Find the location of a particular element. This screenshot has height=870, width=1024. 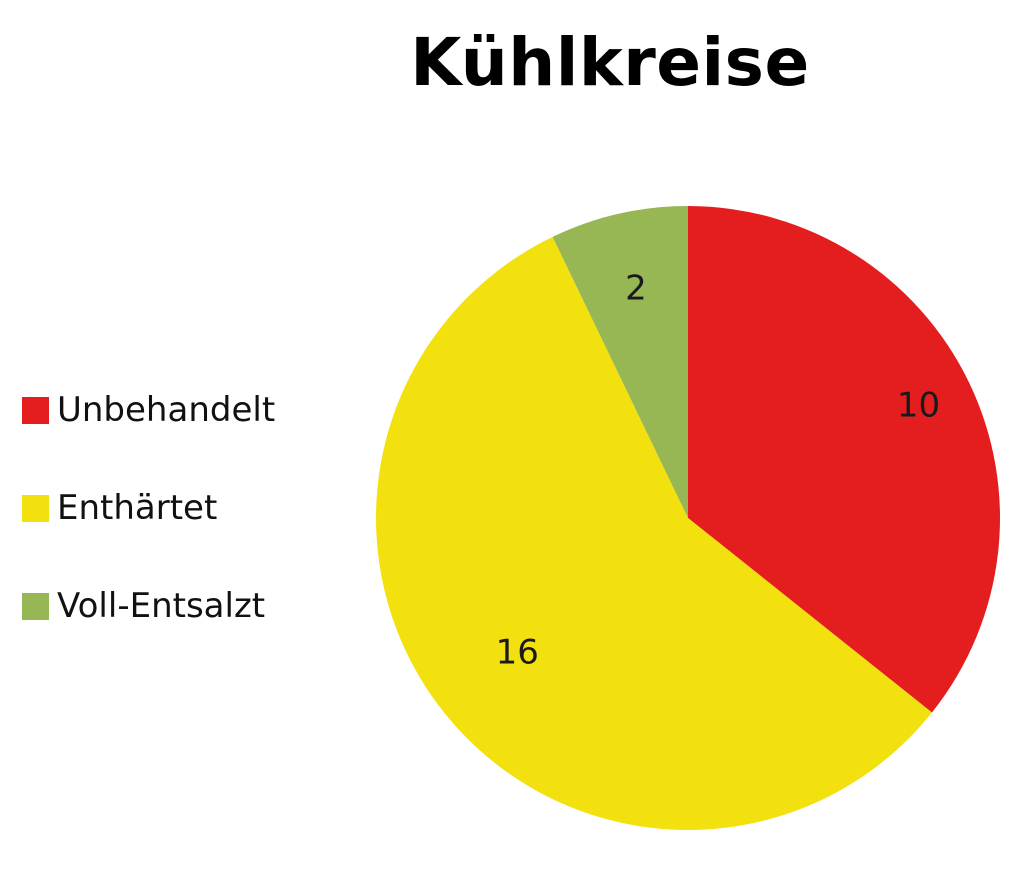

chart-title: Kühlkreise is located at coordinates (610, 62).